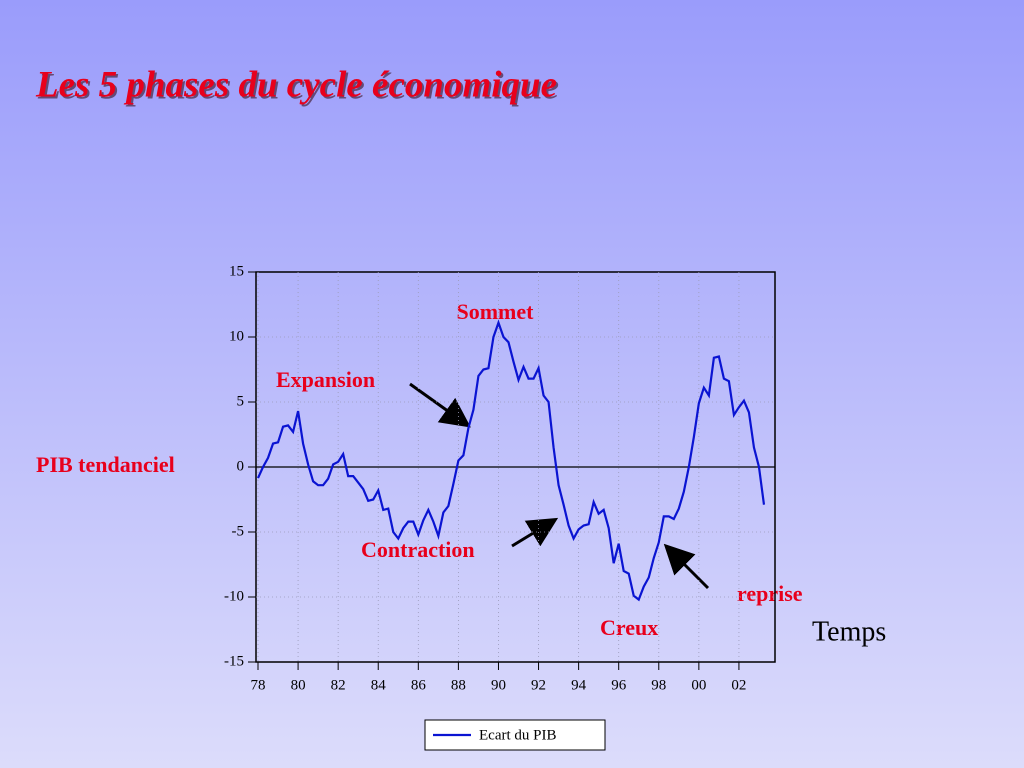 This screenshot has width=1024, height=768. Describe the element at coordinates (325, 379) in the screenshot. I see `annotation: Expansion` at that location.